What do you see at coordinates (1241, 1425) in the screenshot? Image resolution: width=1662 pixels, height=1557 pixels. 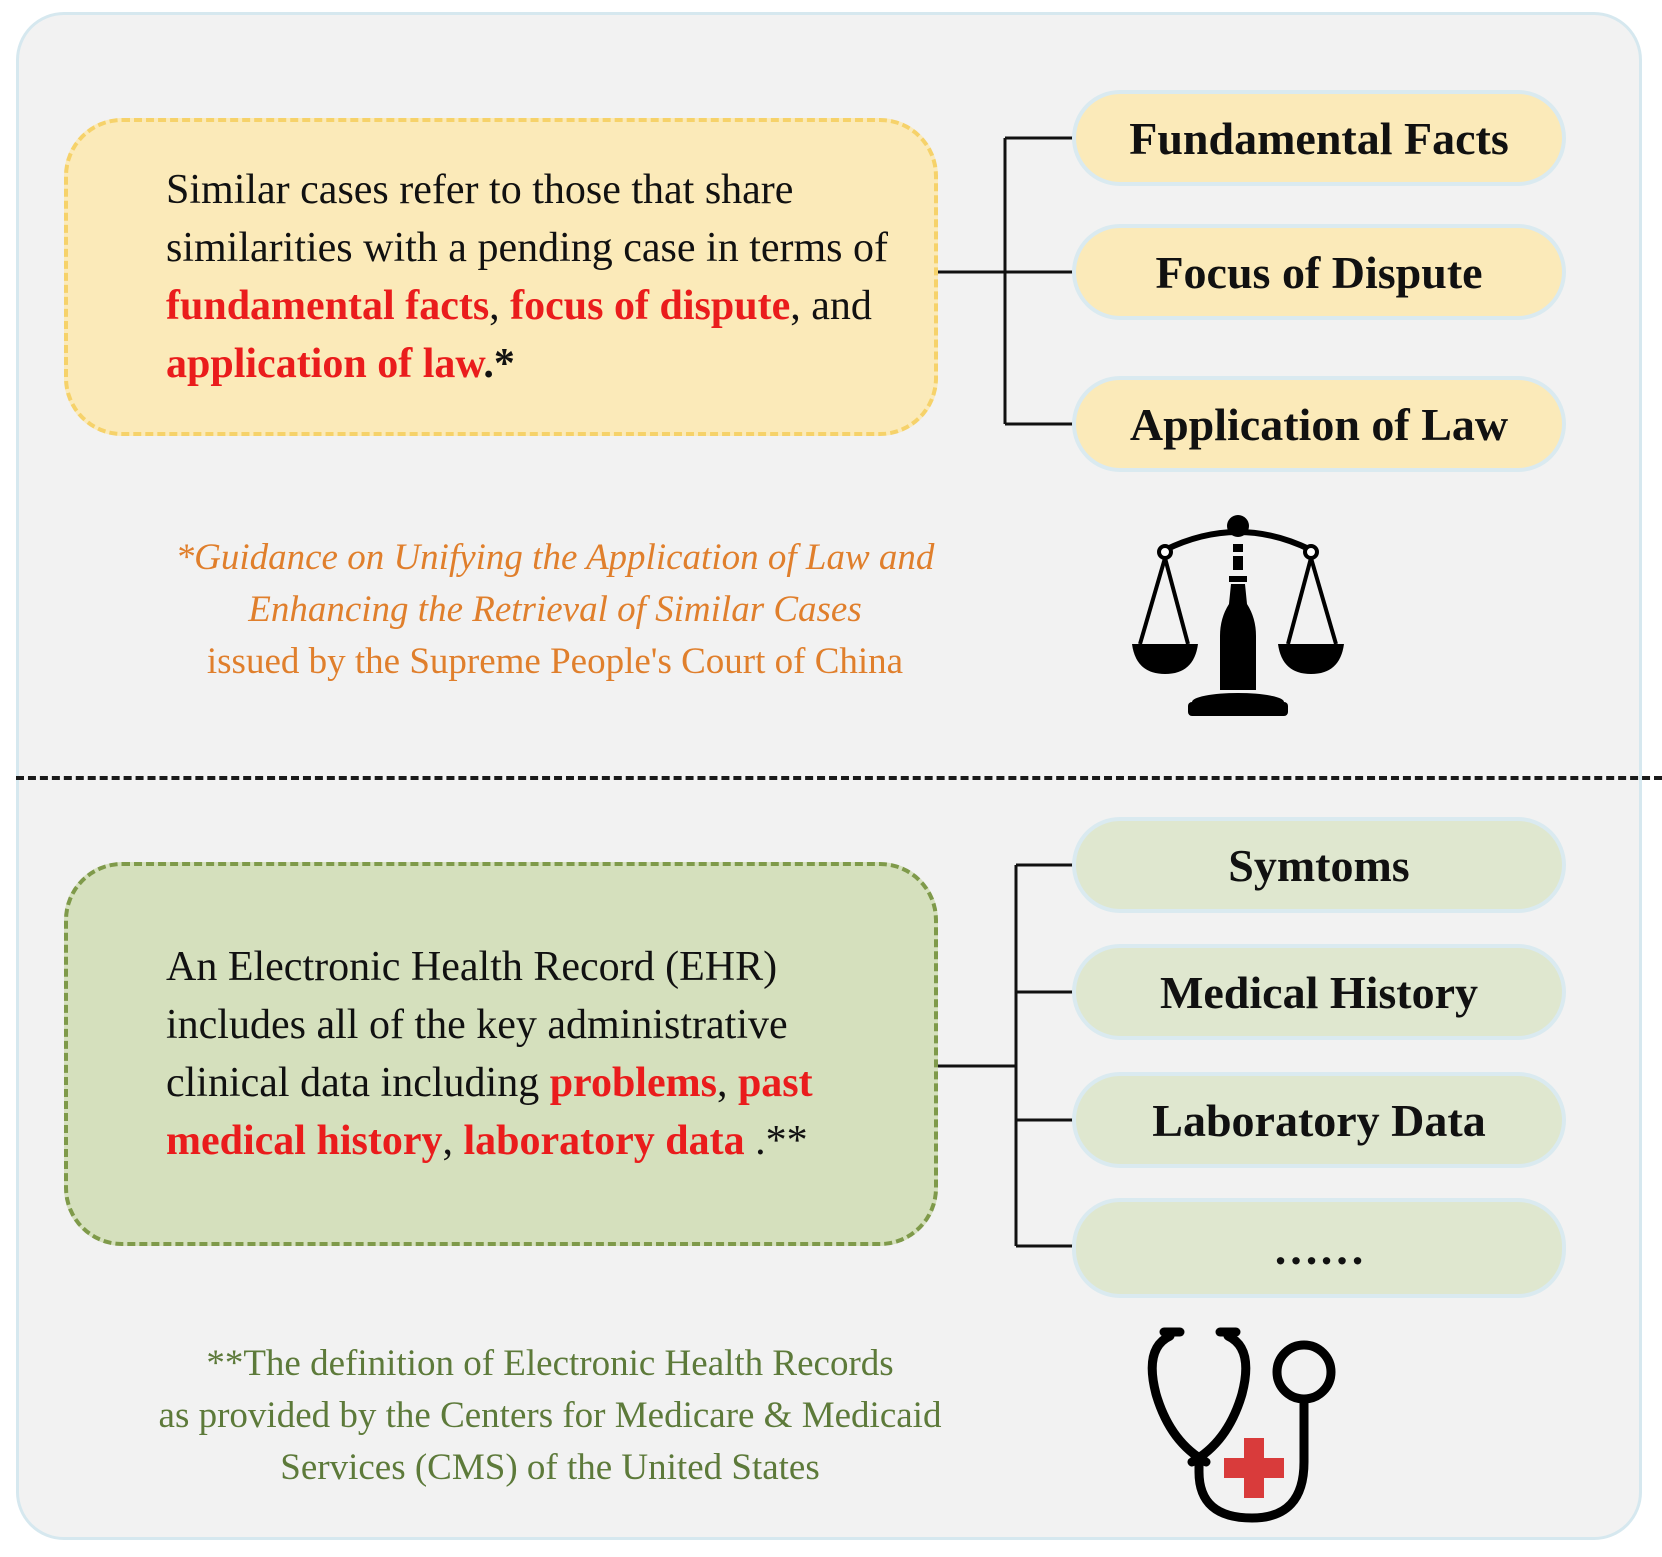 I see `stethoscope-icon` at bounding box center [1241, 1425].